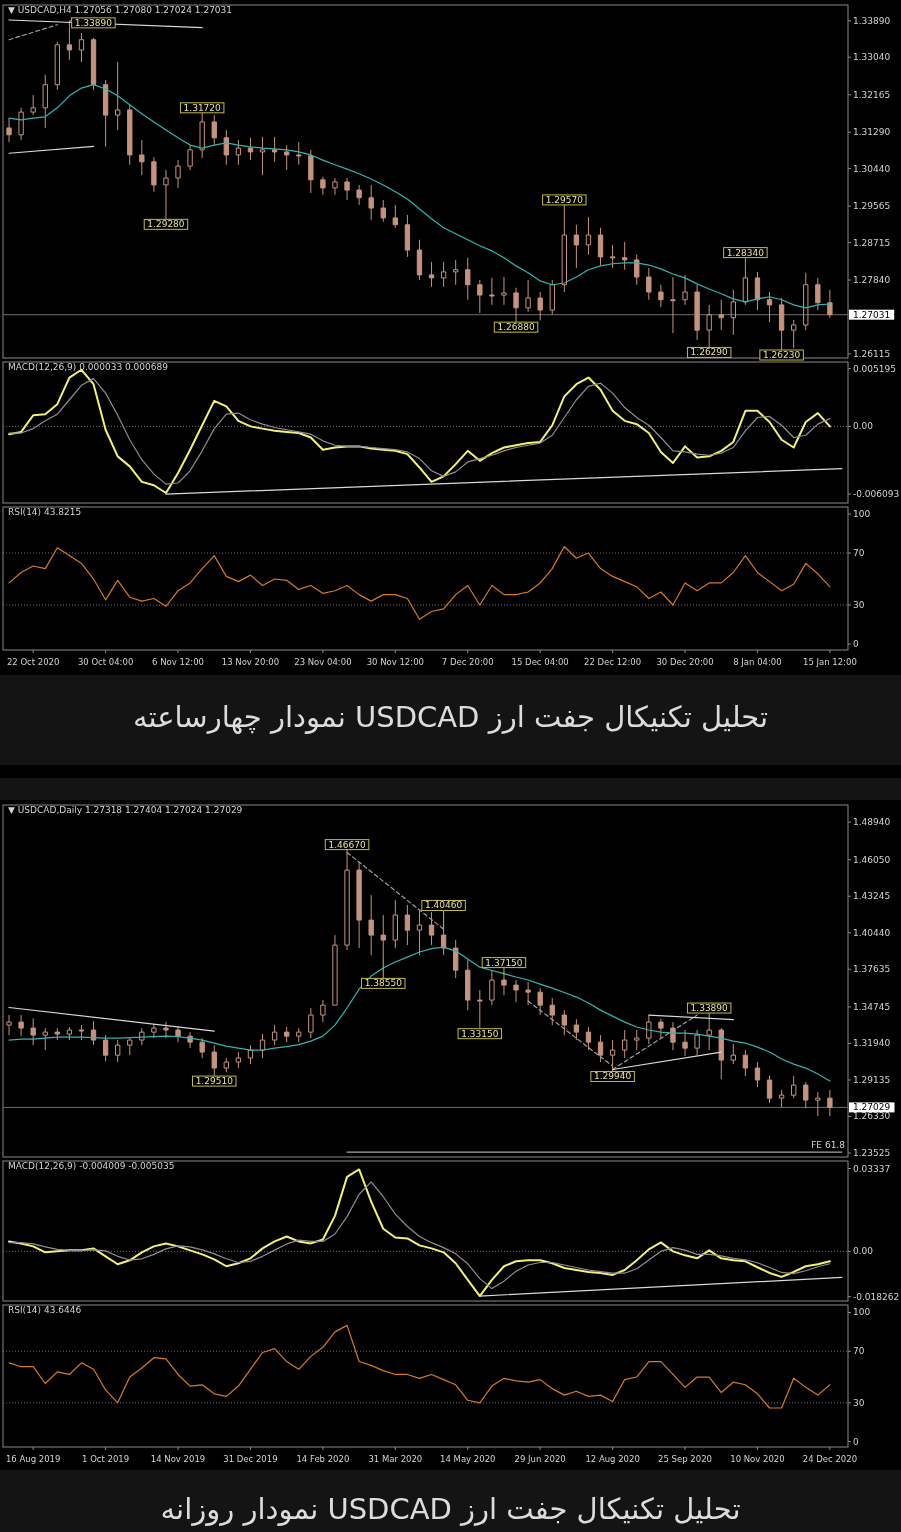  I want to click on chart-title: MACD(12,26,9) -0.004009 -0.005035, so click(91, 1166).